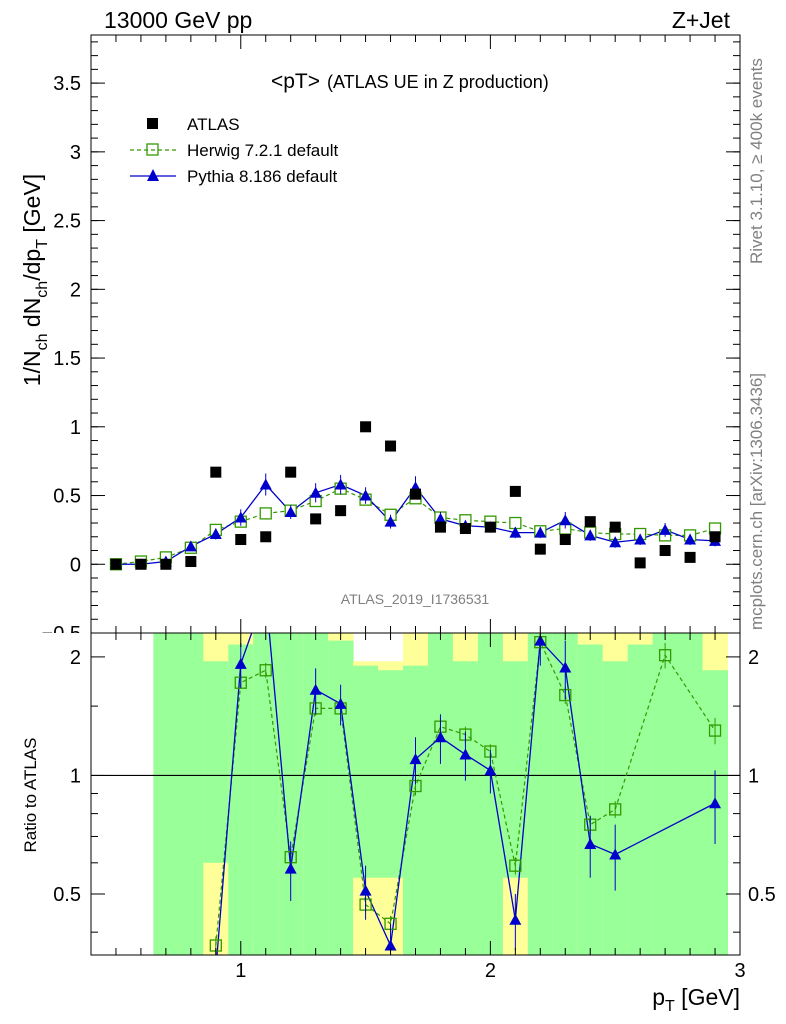 Image resolution: width=786 pixels, height=1024 pixels. Describe the element at coordinates (295, 81) in the screenshot. I see `plot-title: <pT>` at that location.